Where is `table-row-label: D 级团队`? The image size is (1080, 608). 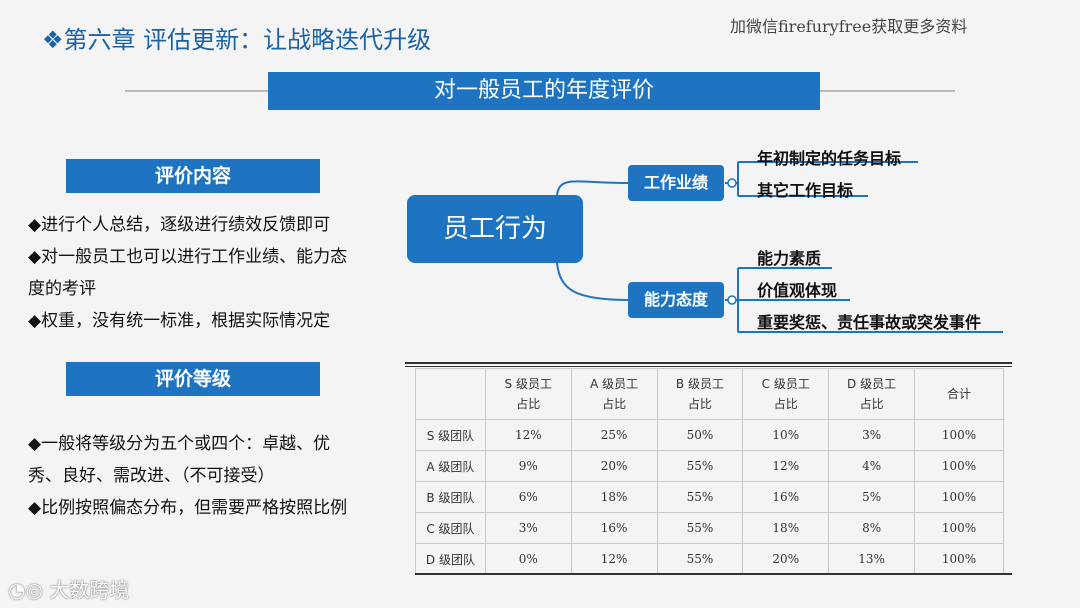
table-row-label: D 级团队 is located at coordinates (450, 559).